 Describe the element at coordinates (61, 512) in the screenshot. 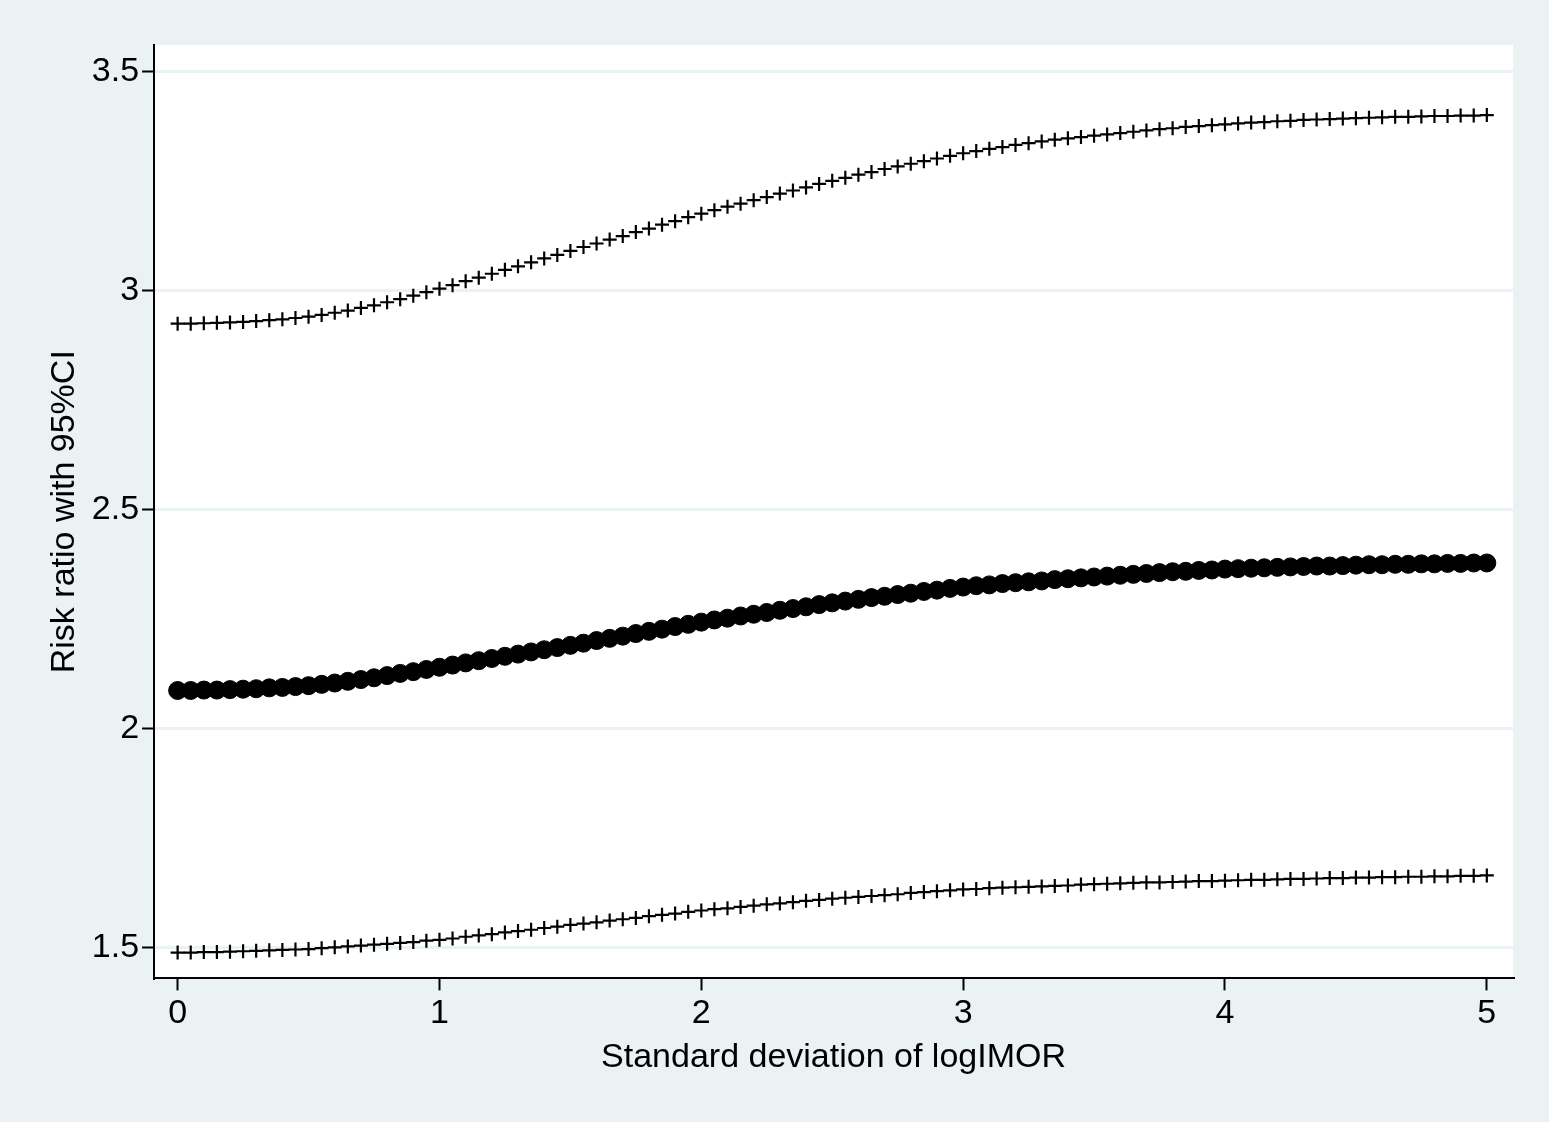

I see `y-axis-title: Risk ratio with 95%CI` at that location.